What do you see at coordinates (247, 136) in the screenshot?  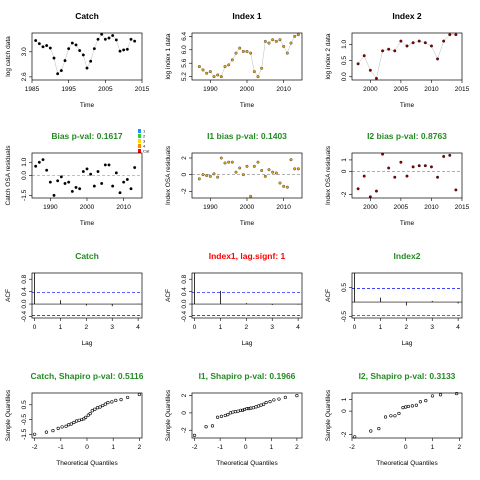 I see `panel-title: I1 bias p-val: 0.1403` at bounding box center [247, 136].